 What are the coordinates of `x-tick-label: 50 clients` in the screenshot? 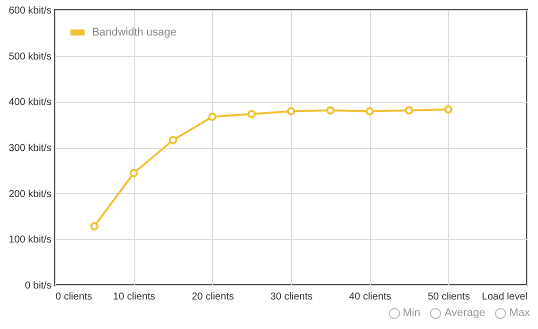 It's located at (449, 297).